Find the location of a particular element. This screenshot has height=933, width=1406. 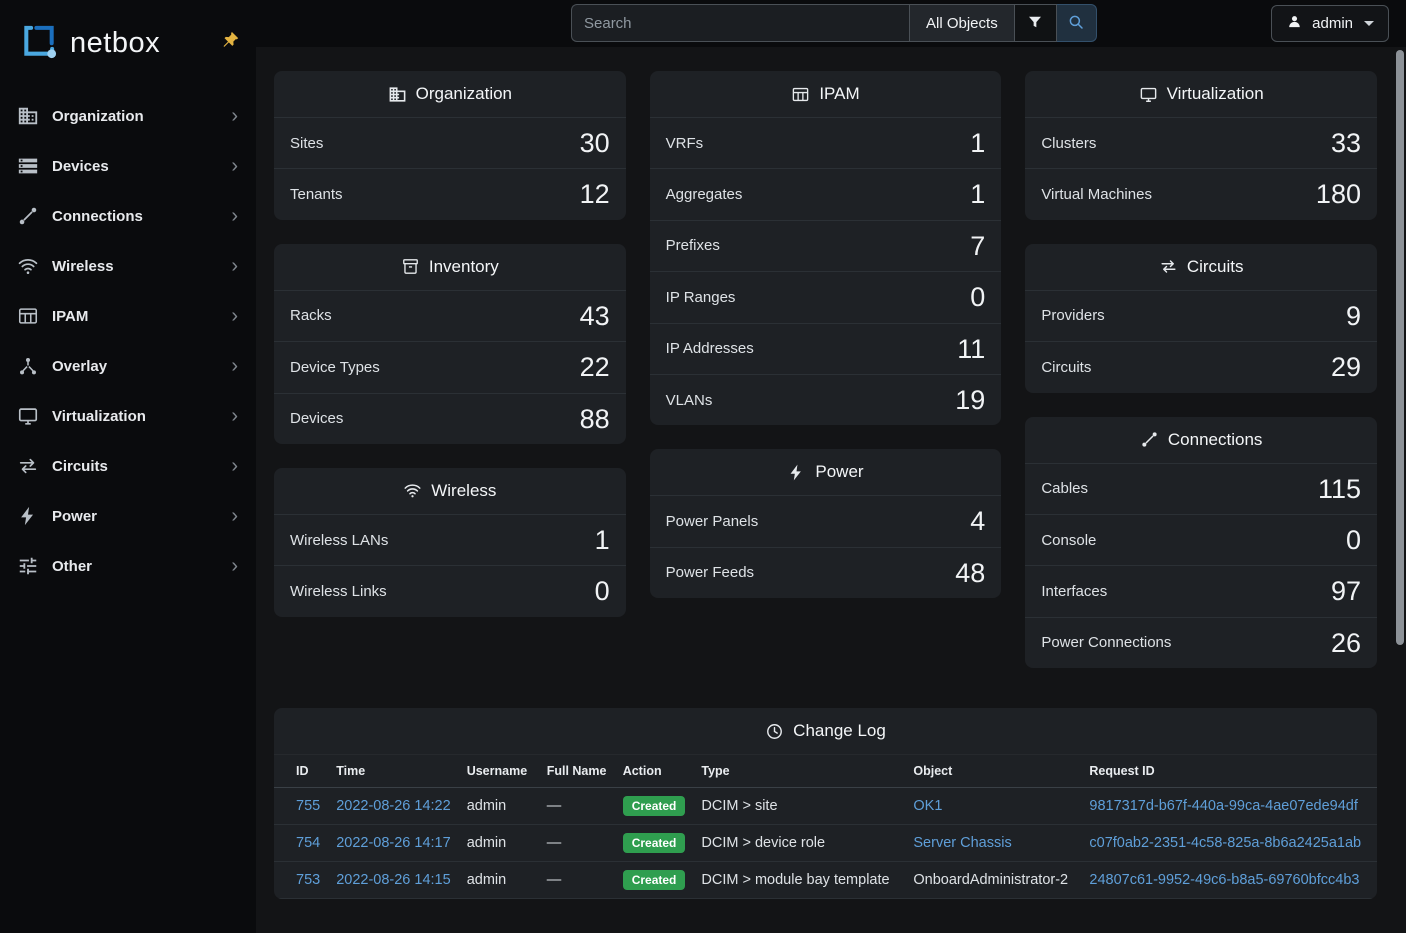

stat-value-cables: 115 is located at coordinates (1339, 488).